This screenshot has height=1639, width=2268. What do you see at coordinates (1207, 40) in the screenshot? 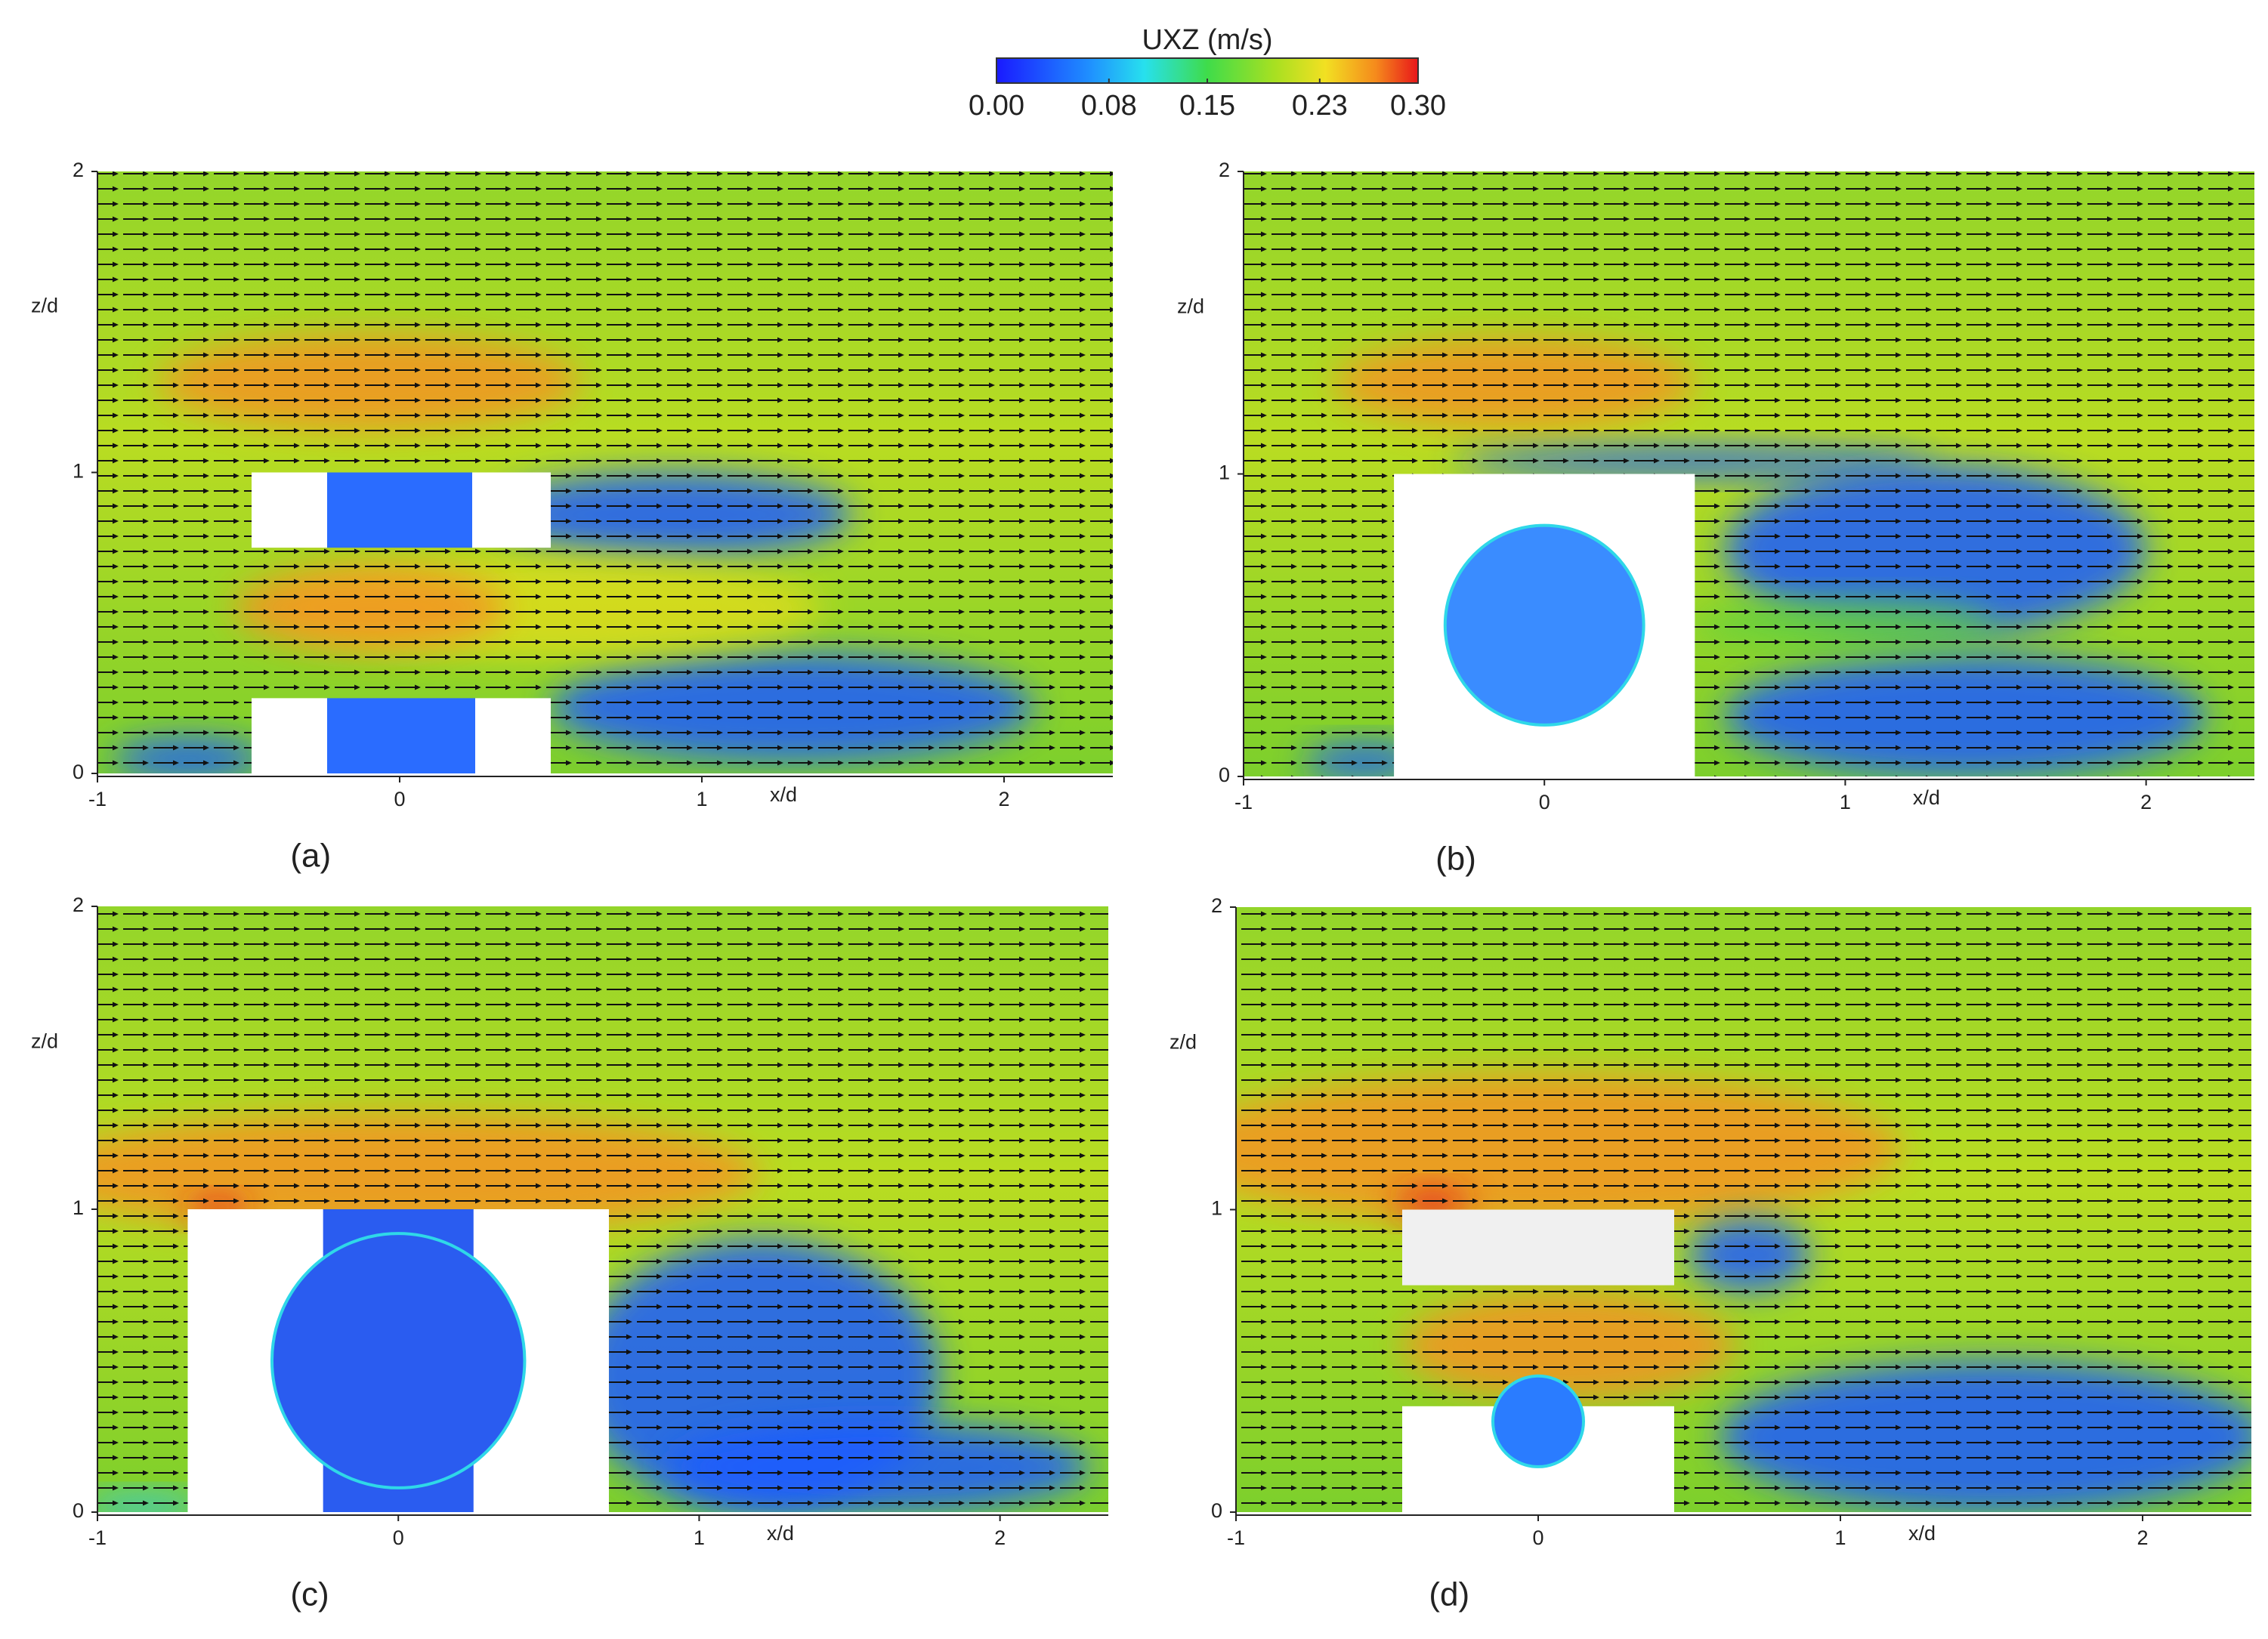
I see `colorbar-title: UXZ (m/s)` at bounding box center [1207, 40].